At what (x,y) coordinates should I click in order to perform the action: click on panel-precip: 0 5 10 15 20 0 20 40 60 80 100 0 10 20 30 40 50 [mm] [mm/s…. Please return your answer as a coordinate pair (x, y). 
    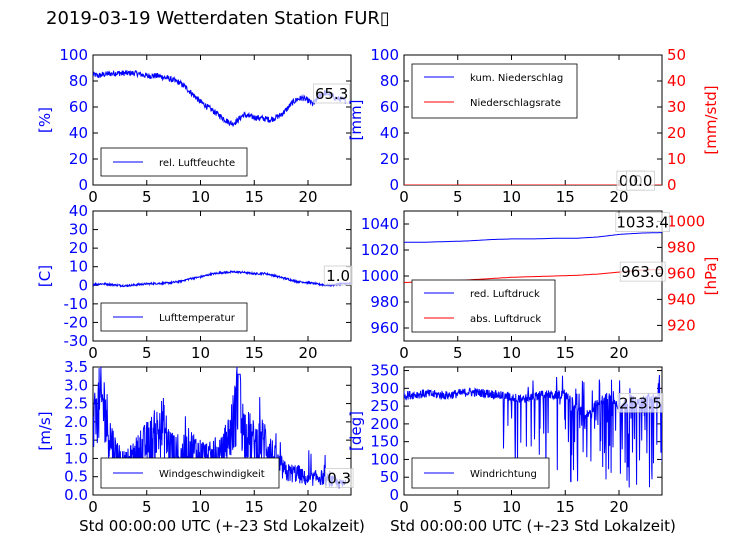
    Looking at the image, I should click on (533, 126).